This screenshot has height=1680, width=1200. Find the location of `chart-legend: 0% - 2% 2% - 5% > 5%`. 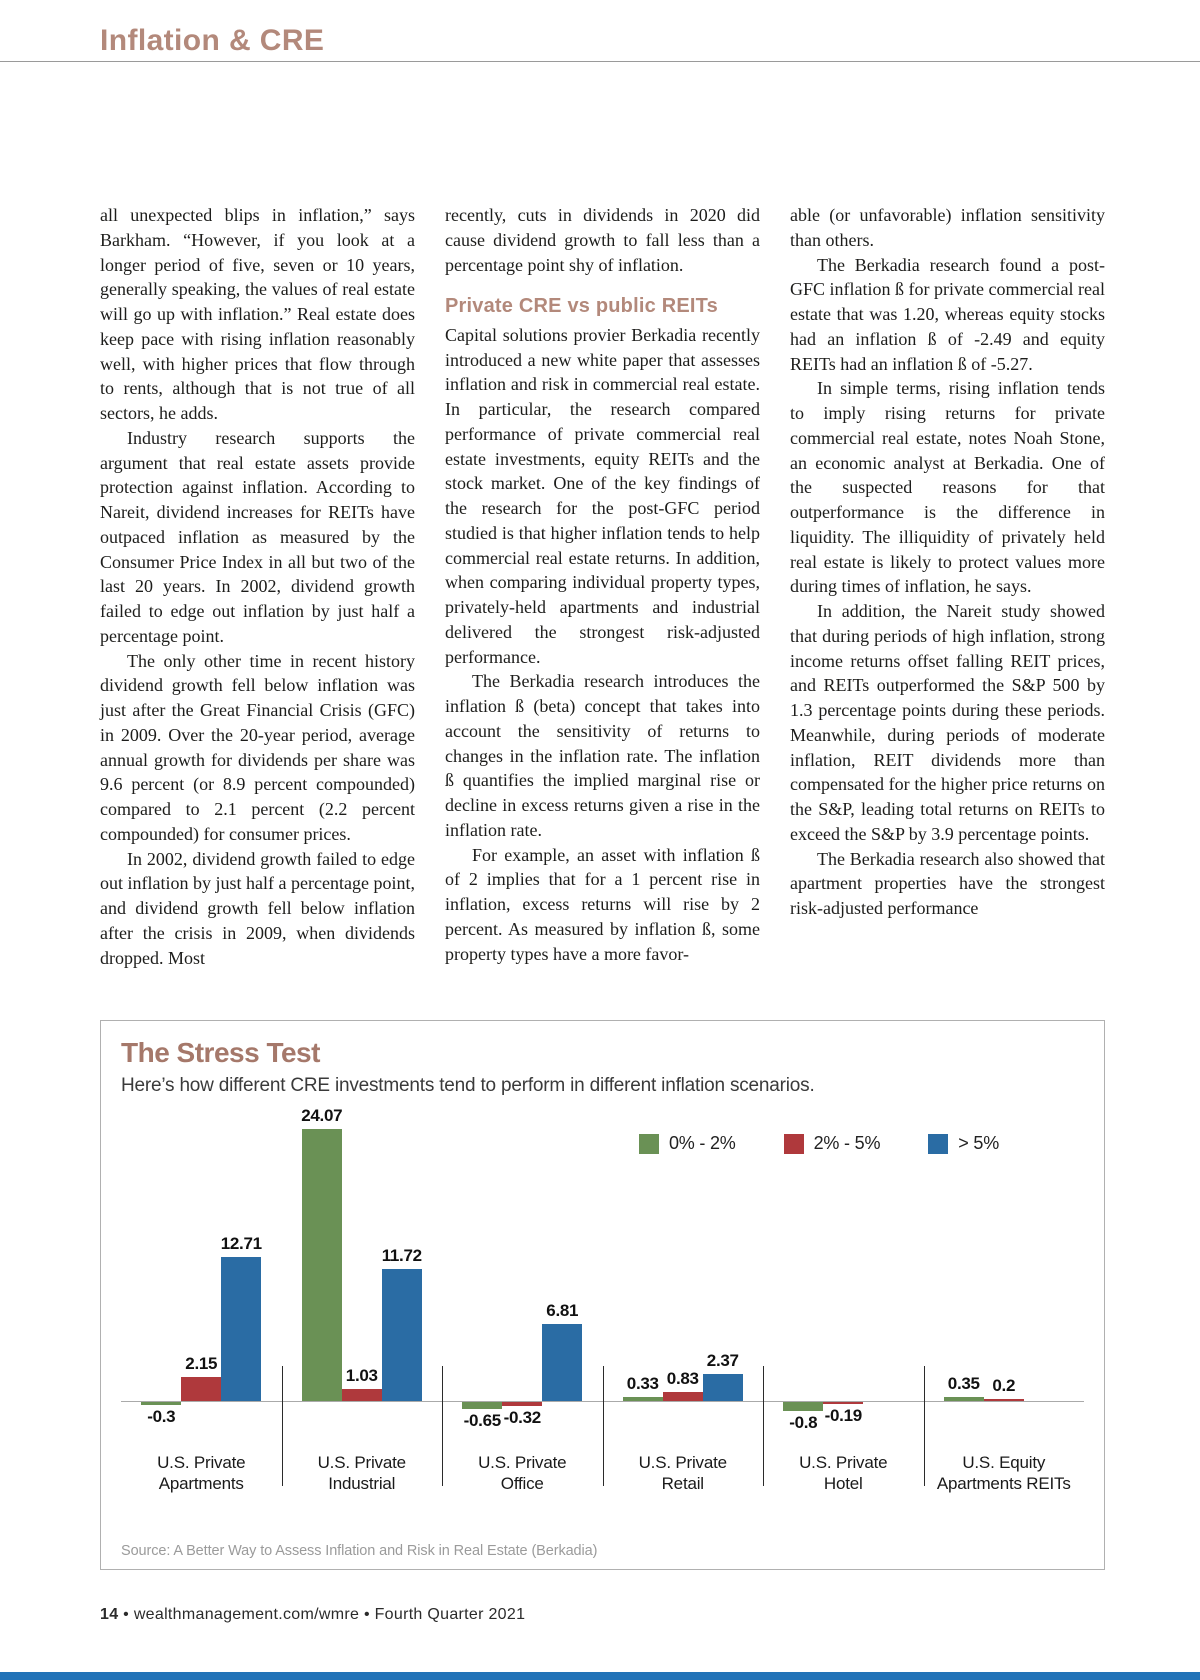

chart-legend: 0% - 2% 2% - 5% > 5% is located at coordinates (818, 1143).